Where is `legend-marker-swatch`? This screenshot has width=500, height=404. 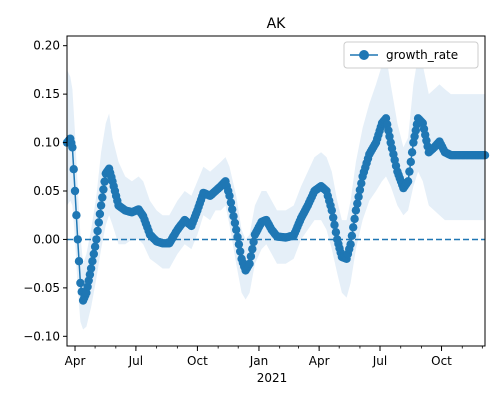 legend-marker-swatch is located at coordinates (364, 55).